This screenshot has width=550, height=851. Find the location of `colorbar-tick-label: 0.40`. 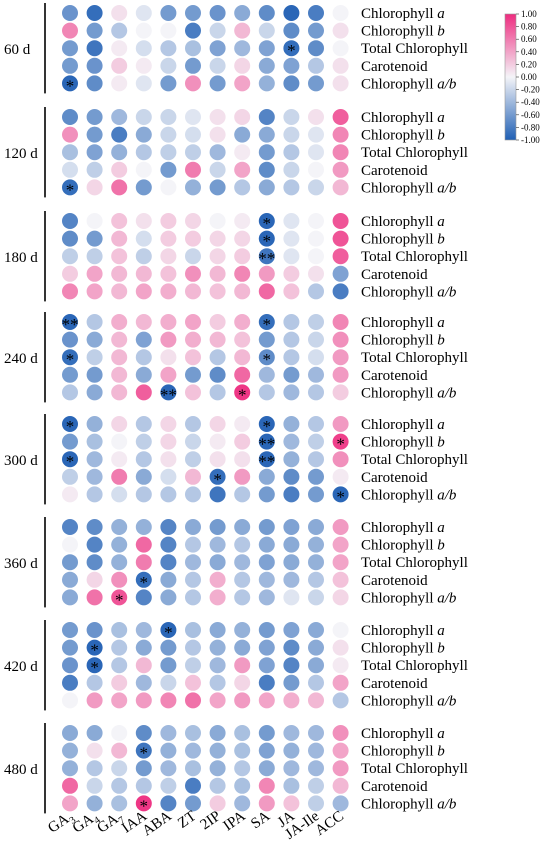

colorbar-tick-label: 0.40 is located at coordinates (529, 52).